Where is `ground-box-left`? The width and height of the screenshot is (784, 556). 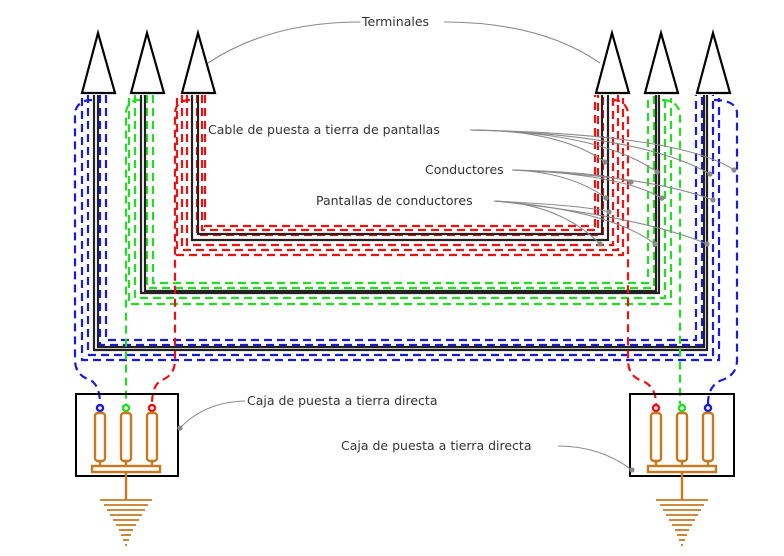
ground-box-left is located at coordinates (127, 469).